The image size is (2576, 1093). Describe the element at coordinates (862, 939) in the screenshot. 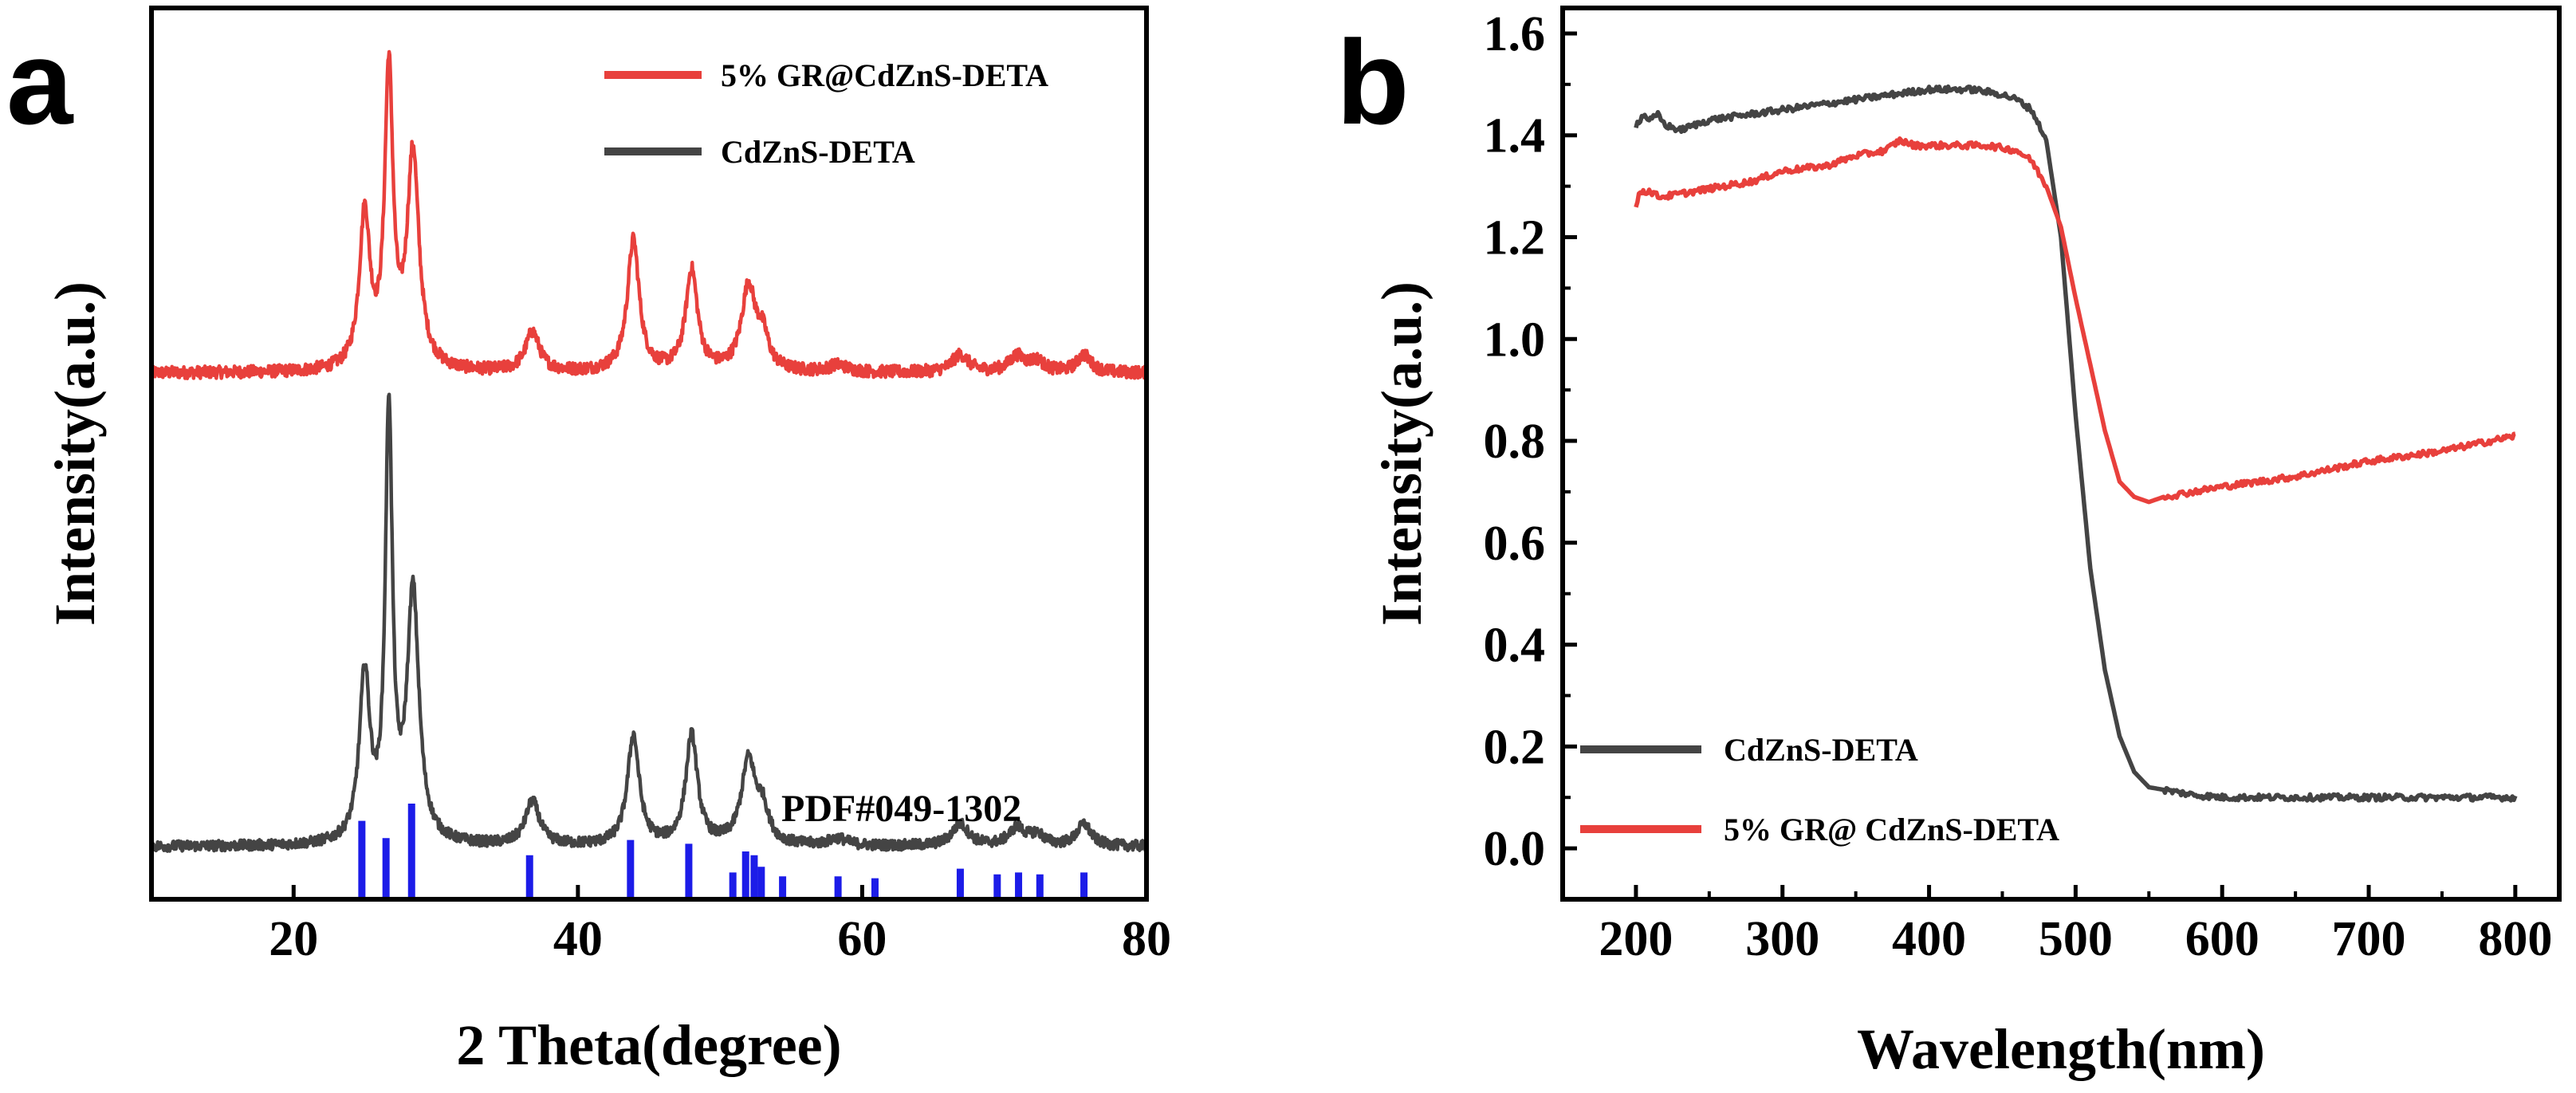

I see `panel-a-x-tick-label: 60` at that location.